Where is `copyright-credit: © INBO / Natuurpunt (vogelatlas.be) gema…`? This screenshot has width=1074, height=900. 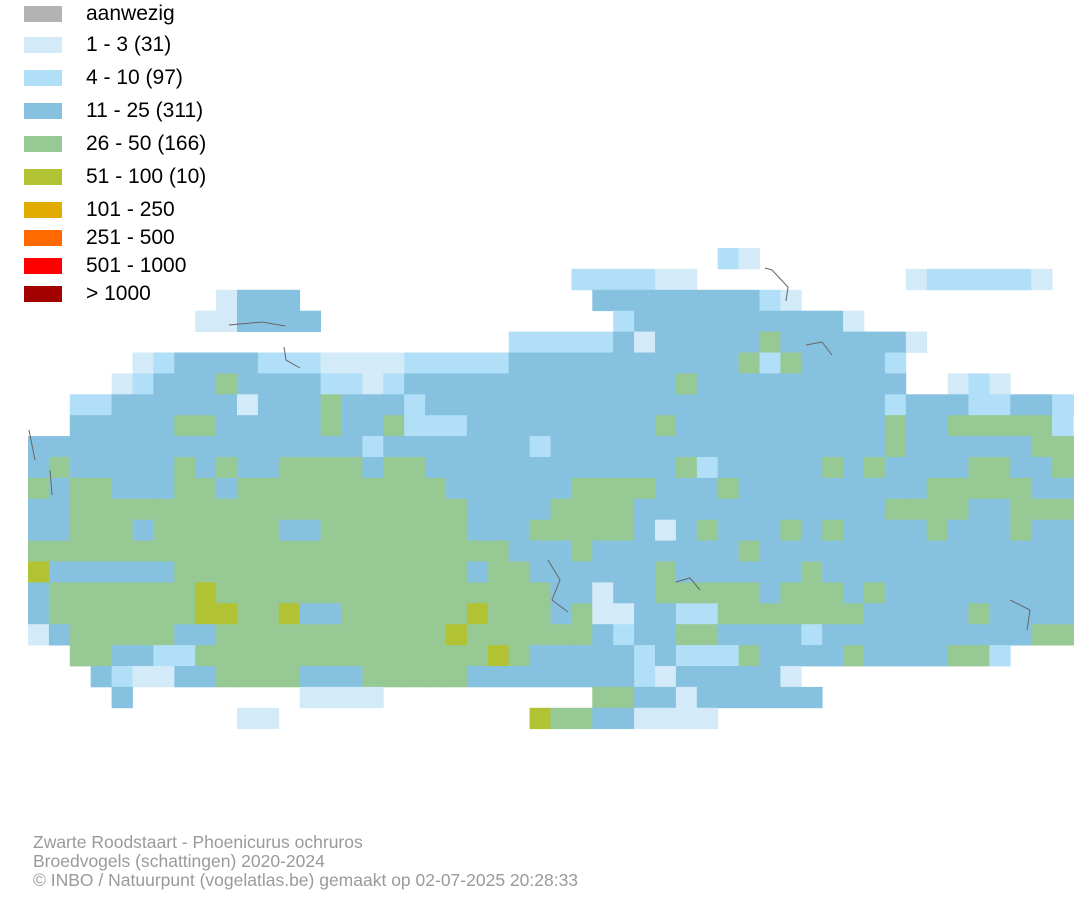
copyright-credit: © INBO / Natuurpunt (vogelatlas.be) gema… is located at coordinates (306, 880).